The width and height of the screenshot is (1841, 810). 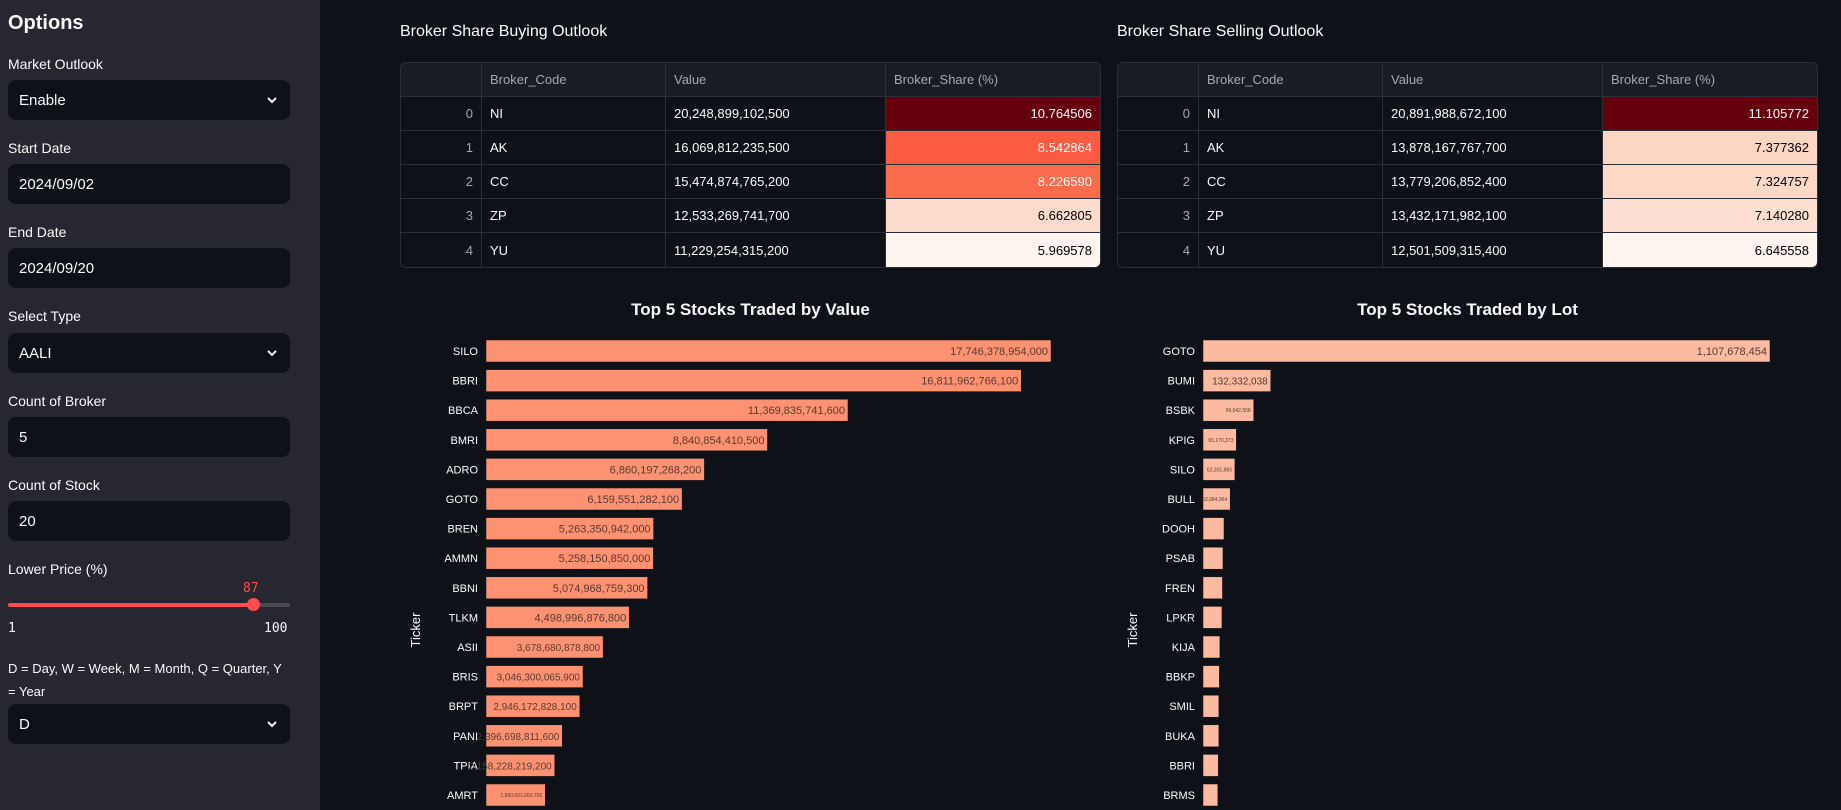 What do you see at coordinates (149, 437) in the screenshot?
I see `count-broker-input: 5` at bounding box center [149, 437].